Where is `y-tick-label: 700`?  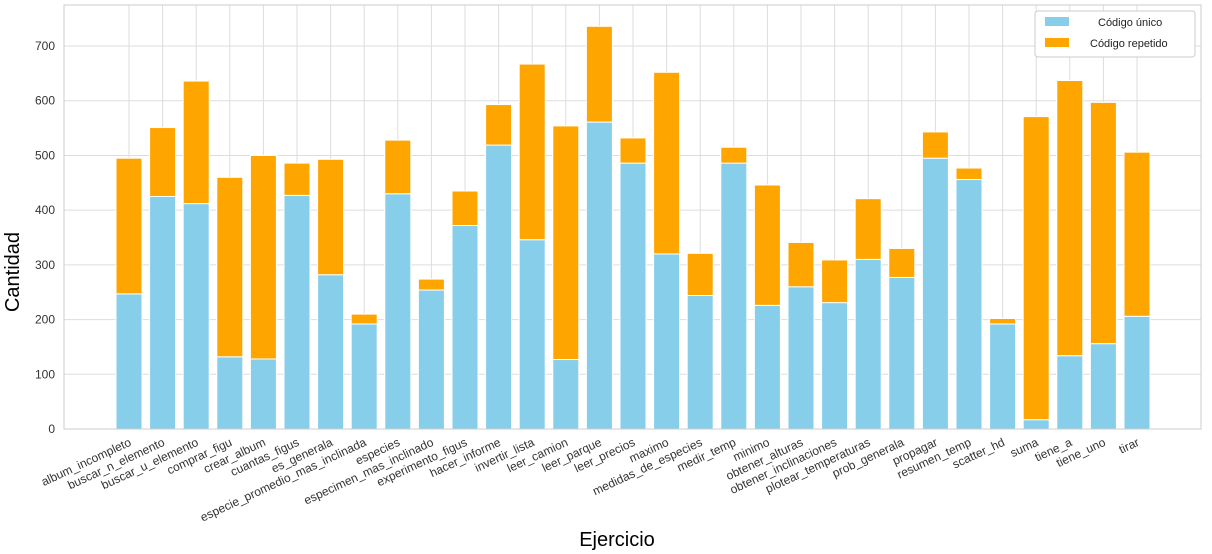 y-tick-label: 700 is located at coordinates (45, 46).